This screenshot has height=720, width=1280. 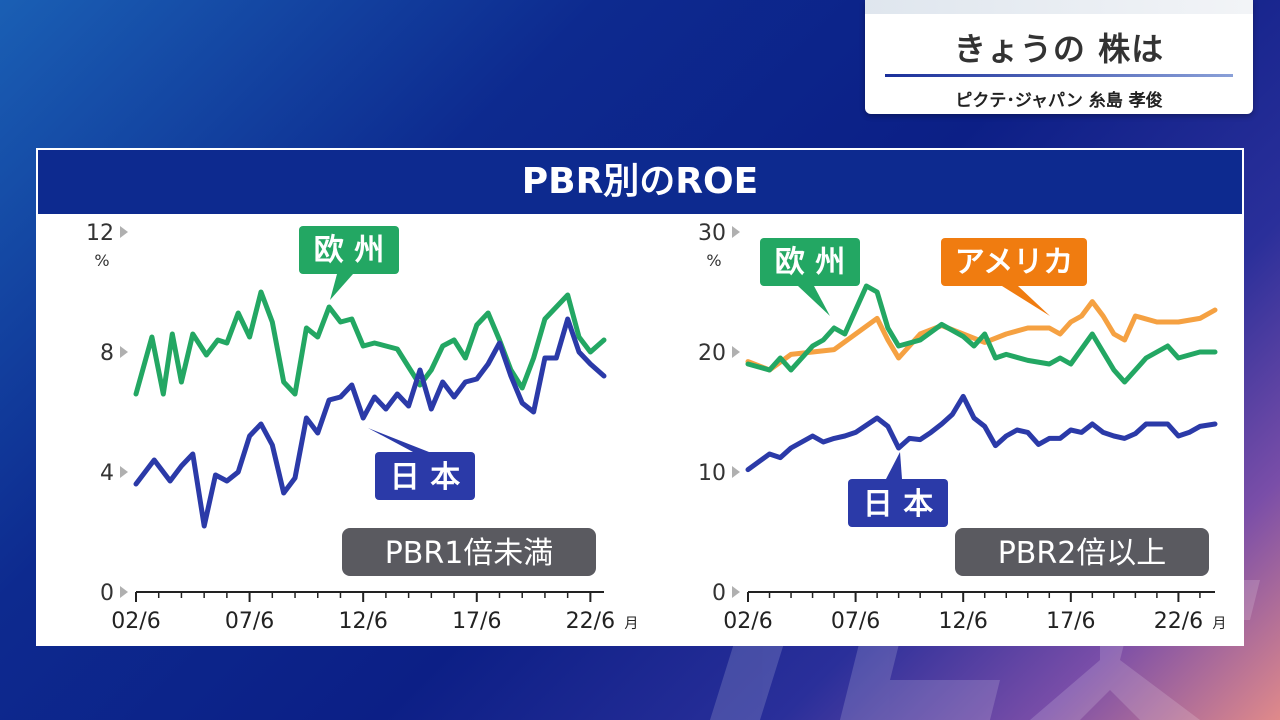 What do you see at coordinates (894, 465) in the screenshot?
I see `right-japan-label-pointer` at bounding box center [894, 465].